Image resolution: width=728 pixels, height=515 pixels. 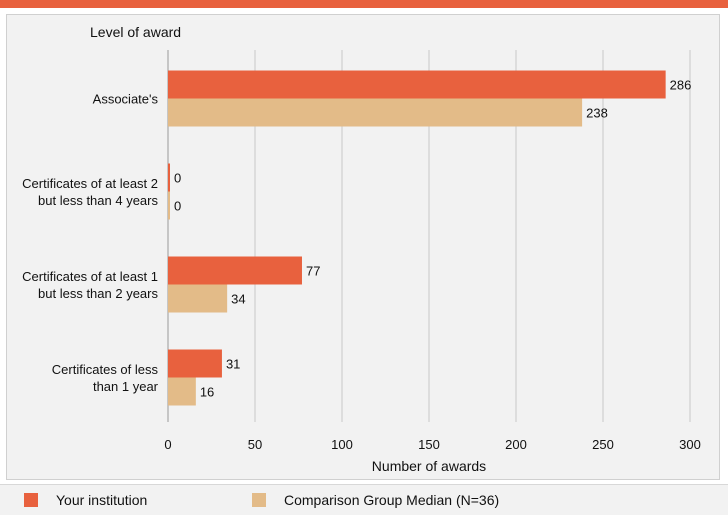 What do you see at coordinates (167, 444) in the screenshot?
I see `x-tick-label: 0` at bounding box center [167, 444].